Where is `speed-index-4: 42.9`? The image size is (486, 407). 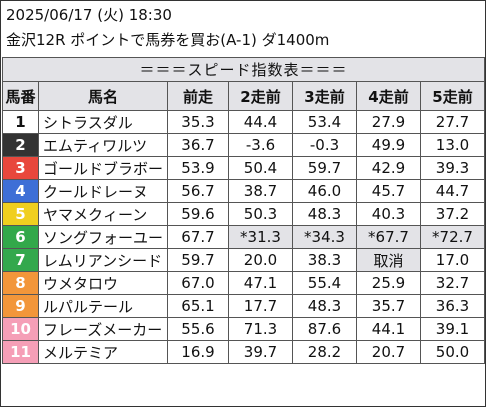 speed-index-4: 42.9 is located at coordinates (388, 168).